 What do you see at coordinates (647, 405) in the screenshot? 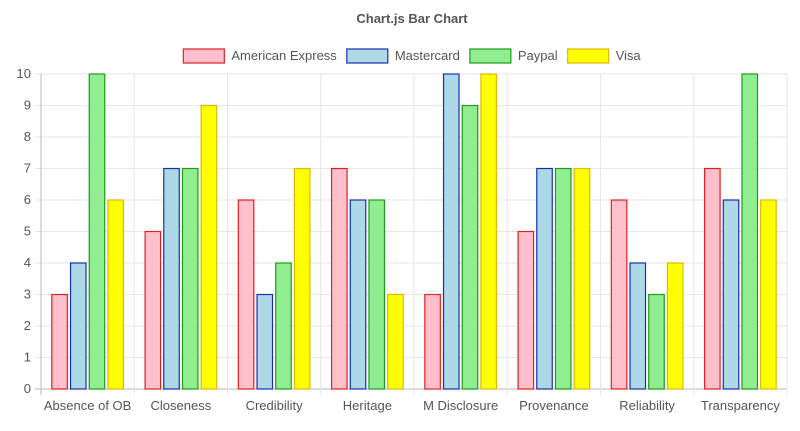
I see `x-tick-label: Reliability` at bounding box center [647, 405].